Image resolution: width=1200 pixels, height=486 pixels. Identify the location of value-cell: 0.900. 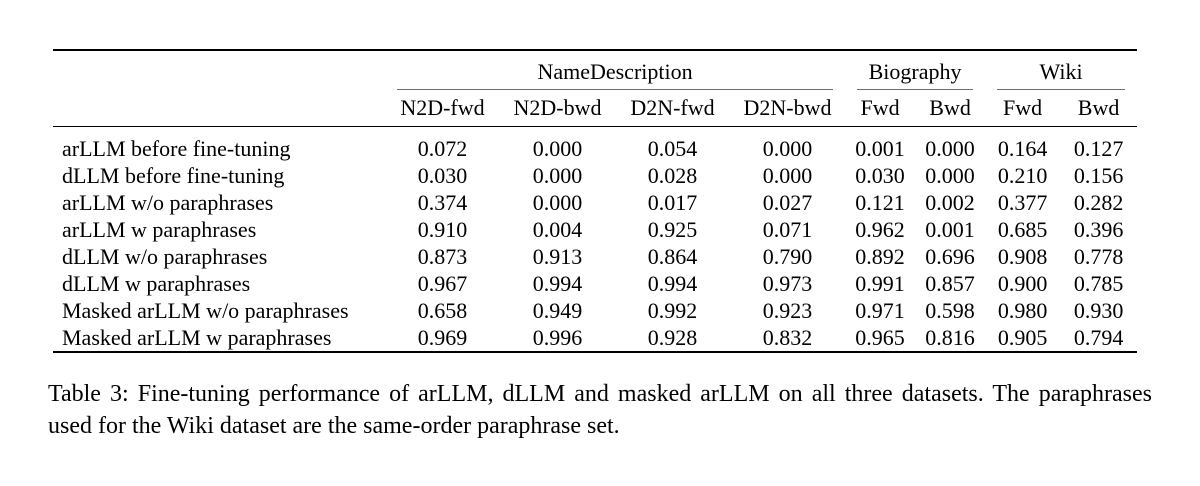
(1022, 283).